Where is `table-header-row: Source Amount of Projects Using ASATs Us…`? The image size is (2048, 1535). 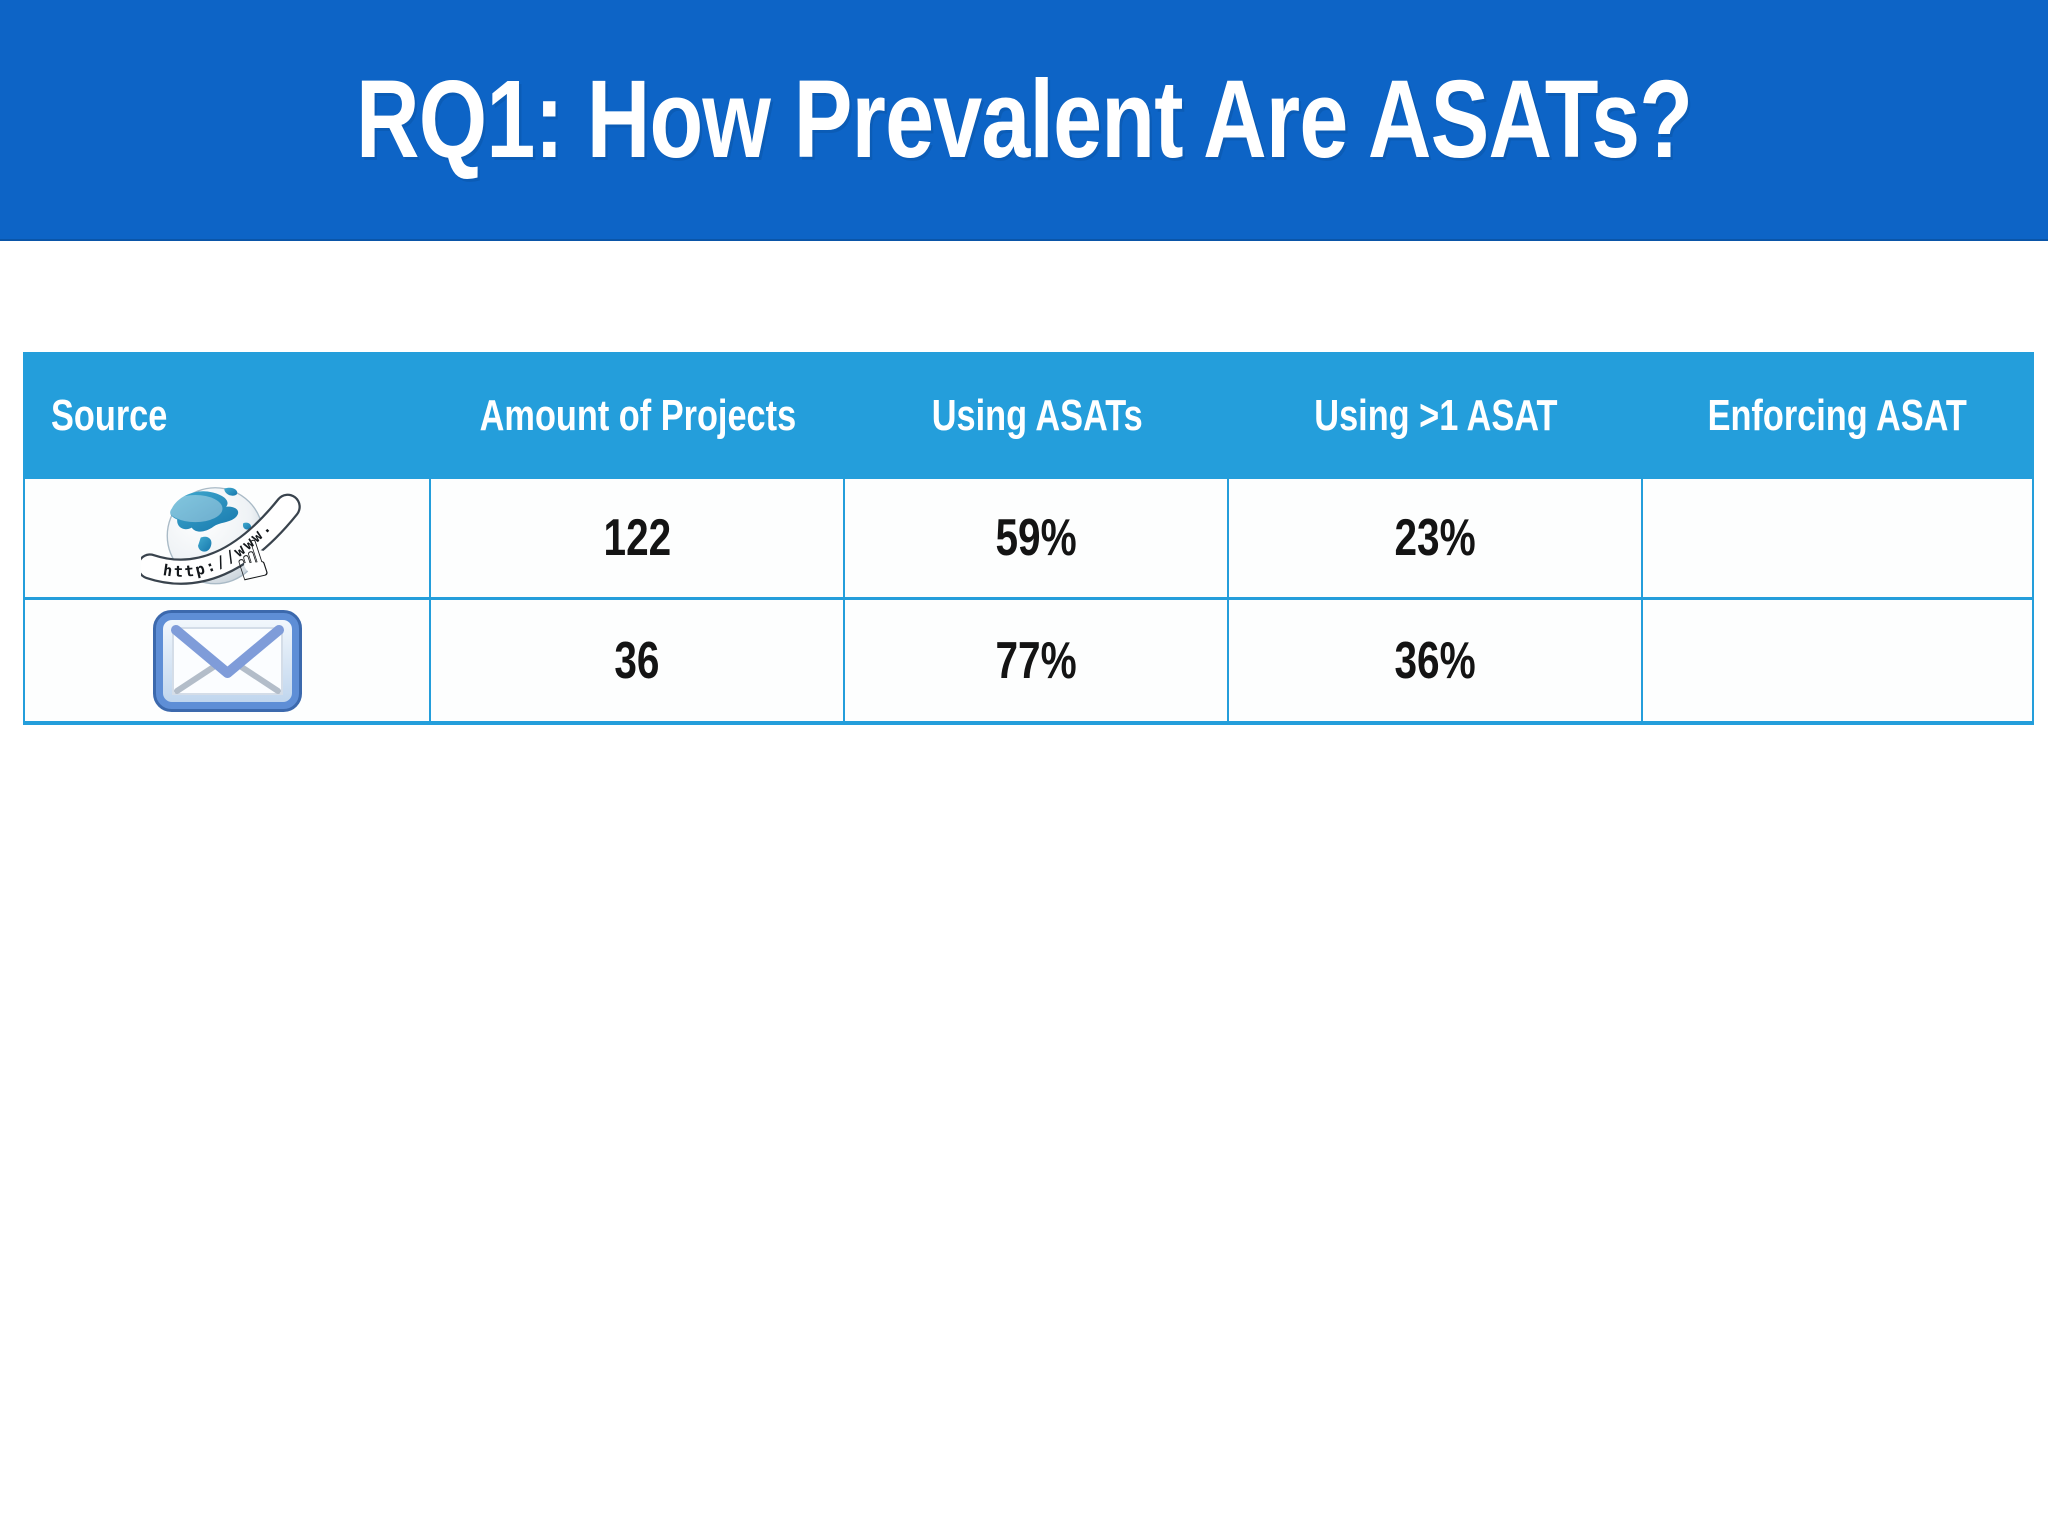 table-header-row: Source Amount of Projects Using ASATs Us… is located at coordinates (1028, 415).